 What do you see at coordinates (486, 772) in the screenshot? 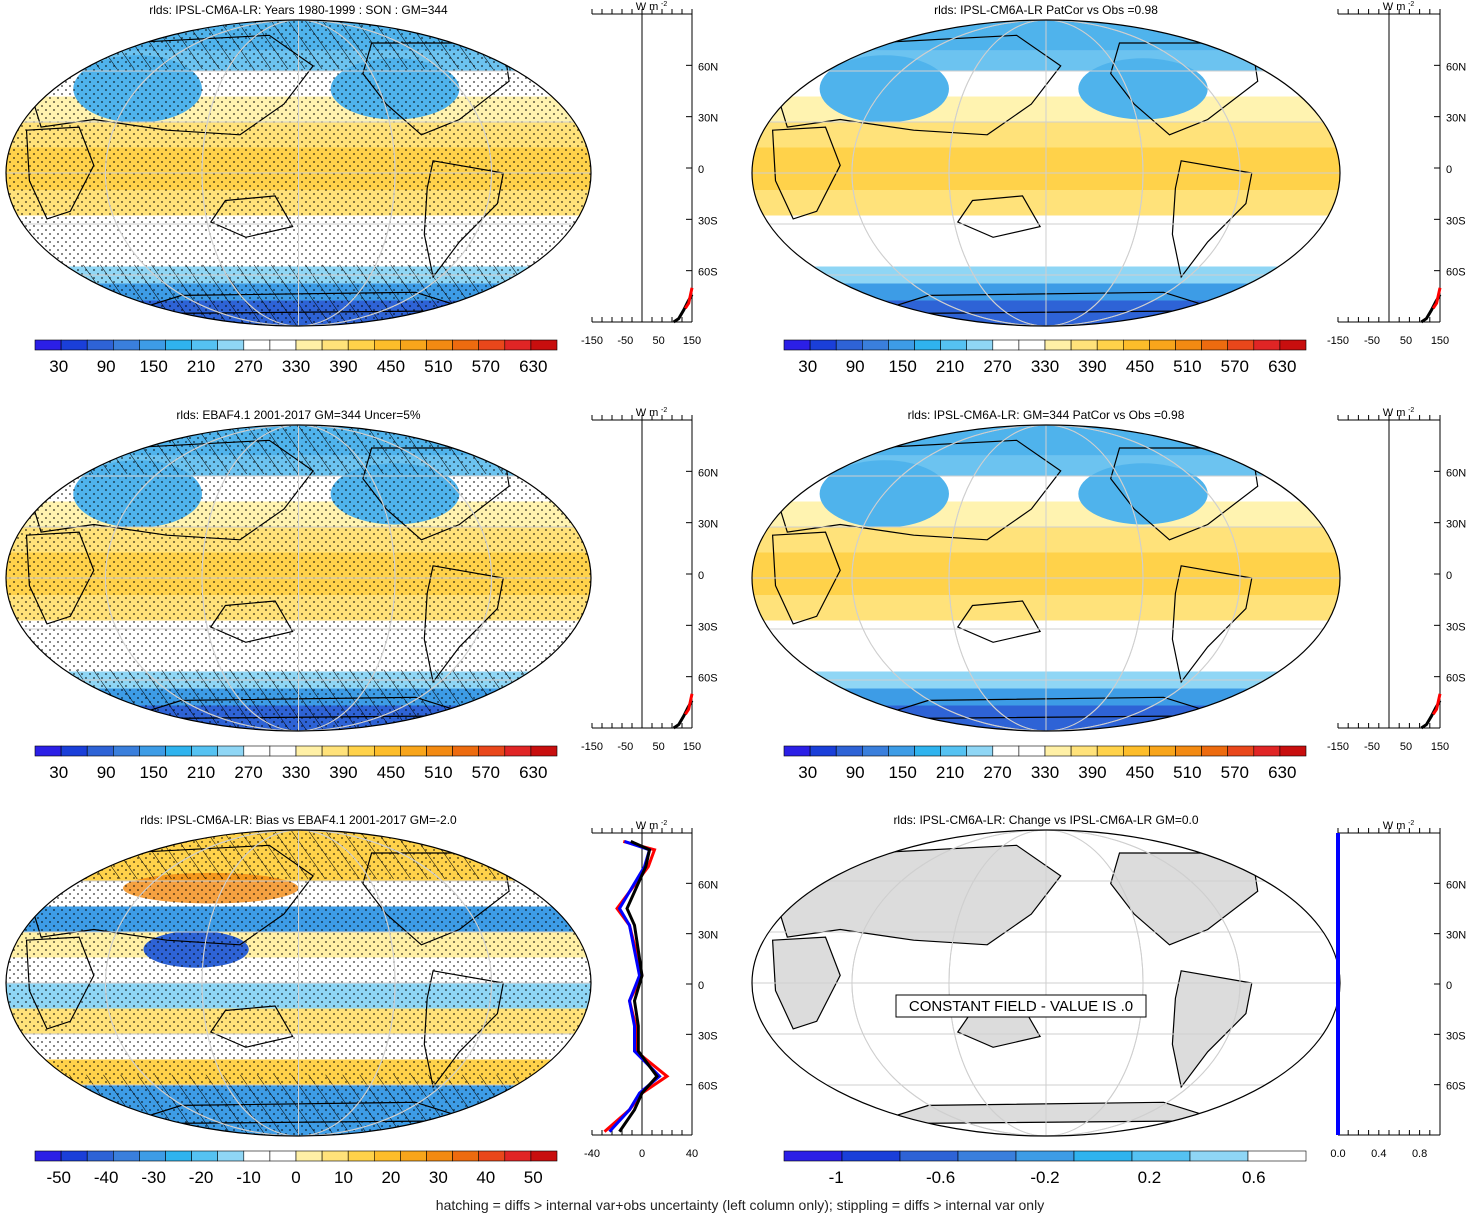
I see `colorbar-label: 570` at bounding box center [486, 772].